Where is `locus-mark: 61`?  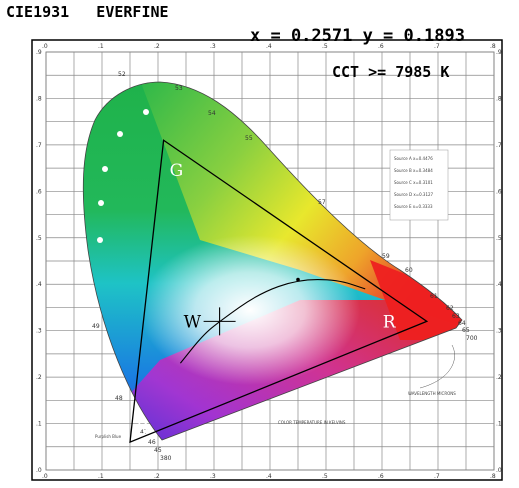 locus-mark: 61 is located at coordinates (434, 296).